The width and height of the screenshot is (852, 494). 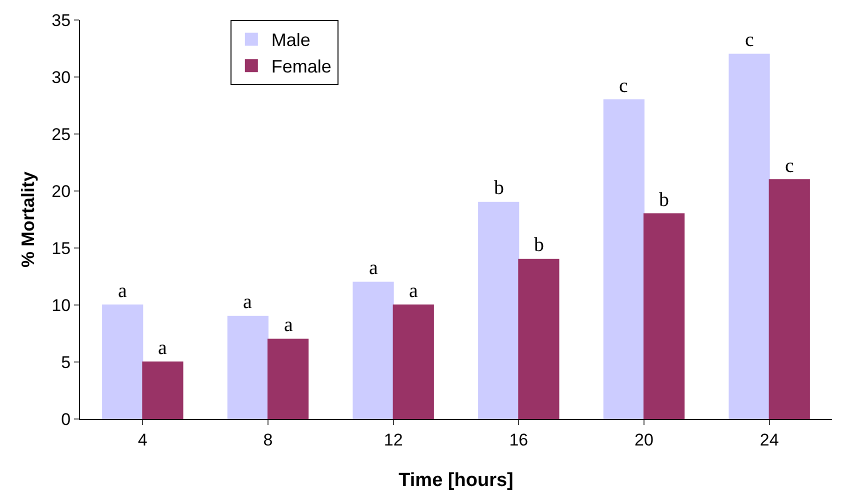 I want to click on y-tick-label: 25, so click(x=61, y=134).